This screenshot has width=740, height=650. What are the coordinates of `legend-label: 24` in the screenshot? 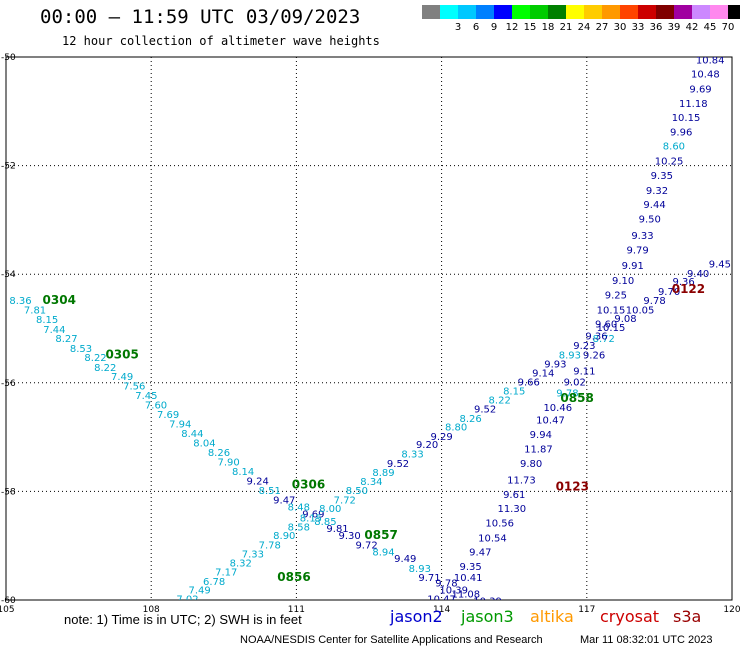 It's located at (584, 27).